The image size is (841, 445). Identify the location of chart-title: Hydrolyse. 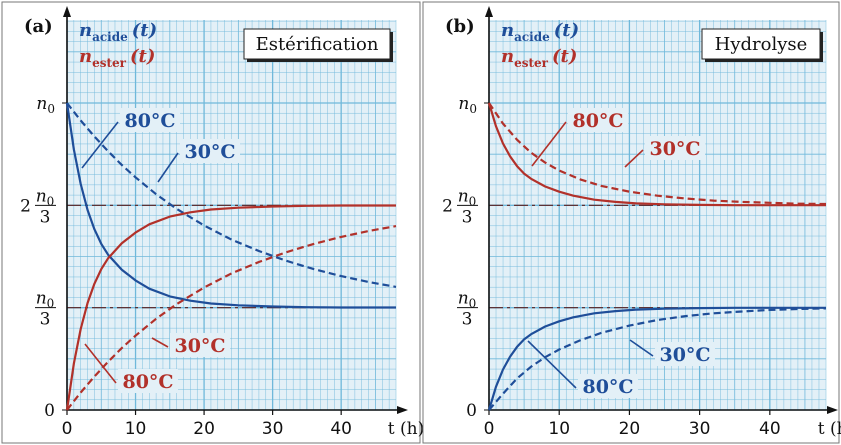
(761, 44).